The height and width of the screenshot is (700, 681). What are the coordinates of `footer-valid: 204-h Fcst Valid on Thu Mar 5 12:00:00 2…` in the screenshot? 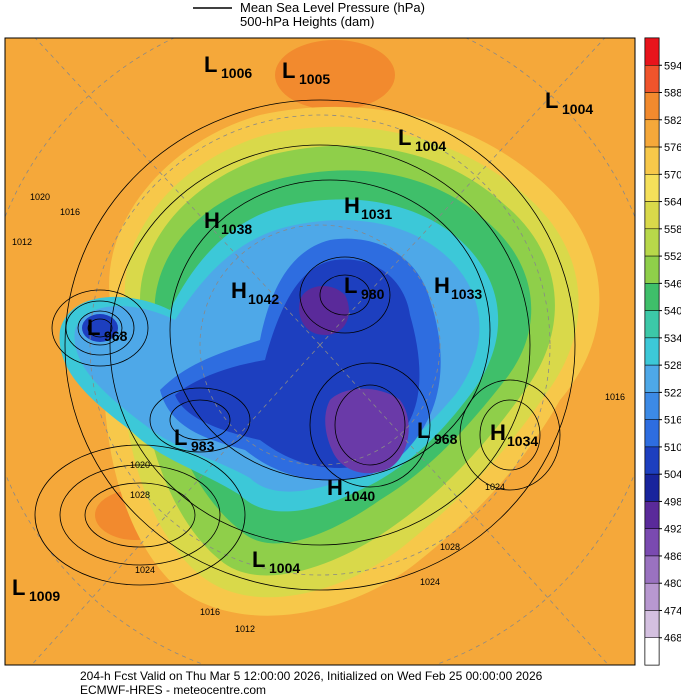 It's located at (311, 676).